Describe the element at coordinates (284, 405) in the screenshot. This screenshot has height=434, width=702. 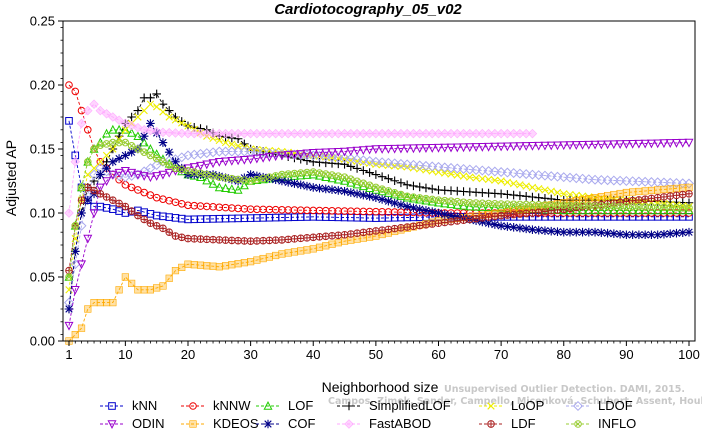
I see `legend-item-lof: LOF` at that location.